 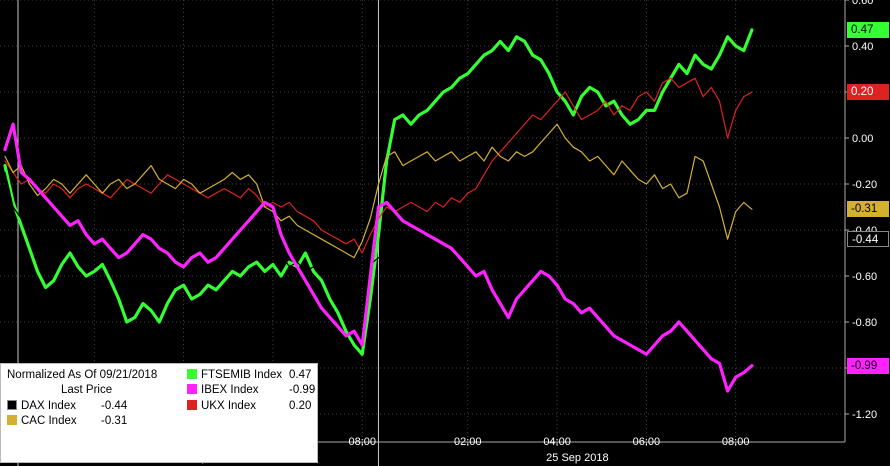 What do you see at coordinates (864, 185) in the screenshot?
I see `y-tick-label: -0.20` at bounding box center [864, 185].